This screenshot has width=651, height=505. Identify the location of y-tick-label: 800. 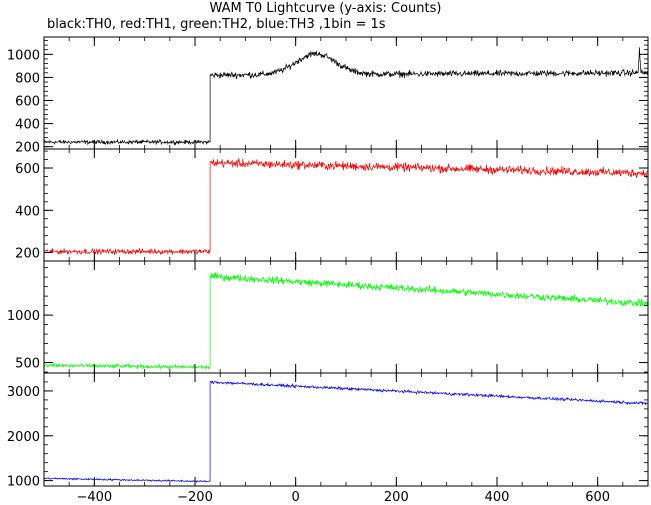
(27, 78).